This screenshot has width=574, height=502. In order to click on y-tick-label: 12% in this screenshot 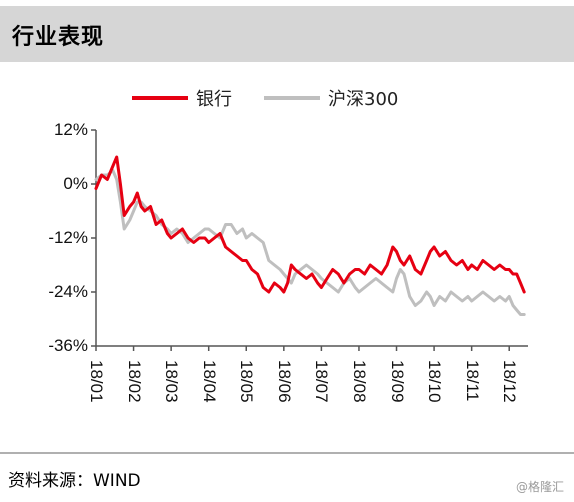, I will do `click(70, 129)`.